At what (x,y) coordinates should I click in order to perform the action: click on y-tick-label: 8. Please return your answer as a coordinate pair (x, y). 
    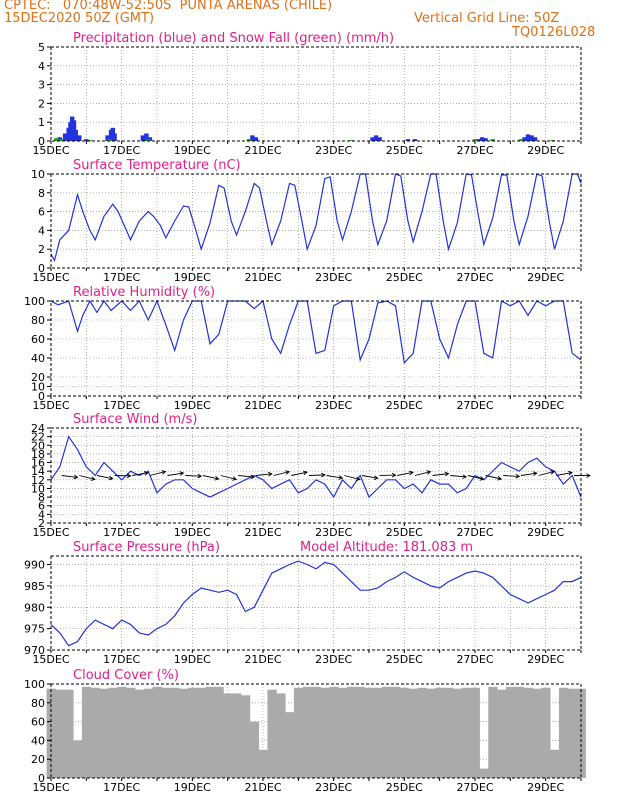
    Looking at the image, I should click on (41, 497).